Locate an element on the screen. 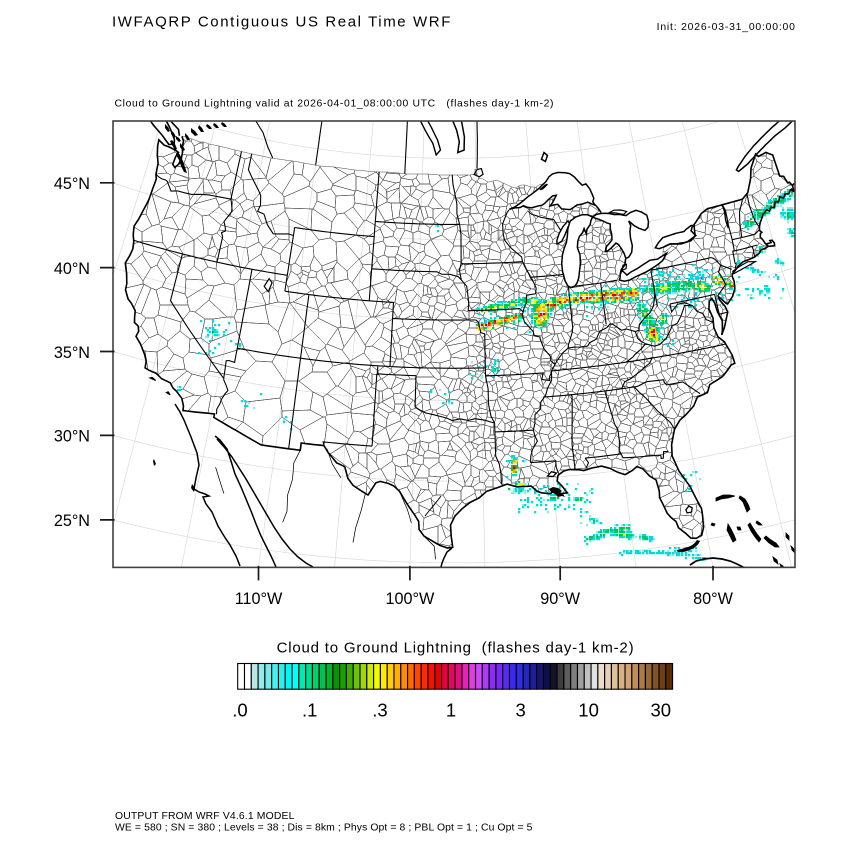  svg-text: Init: 2026-03-31_00:00:00 is located at coordinates (726, 27).